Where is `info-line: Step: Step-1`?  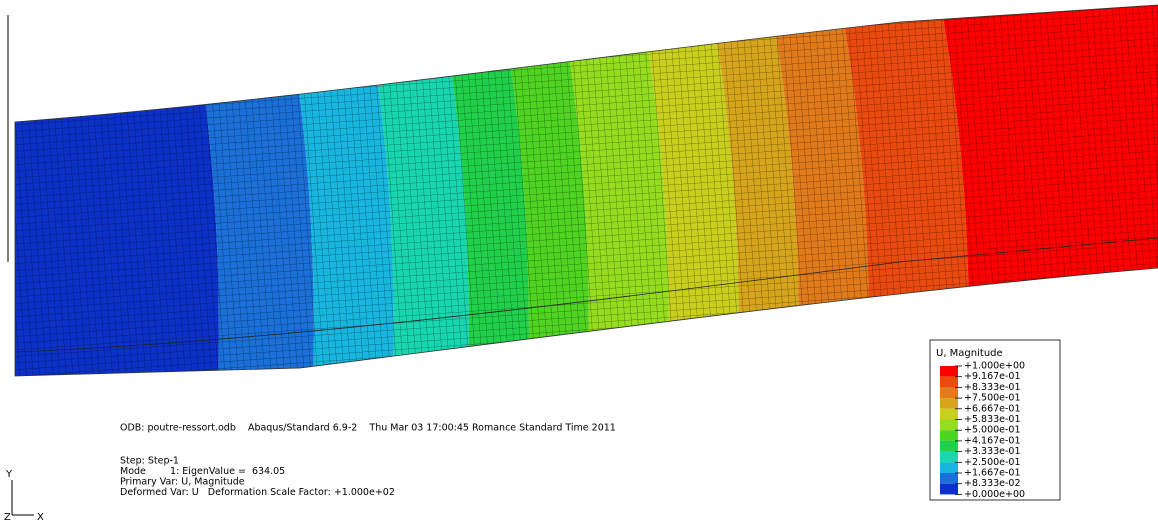 info-line: Step: Step-1 is located at coordinates (149, 461).